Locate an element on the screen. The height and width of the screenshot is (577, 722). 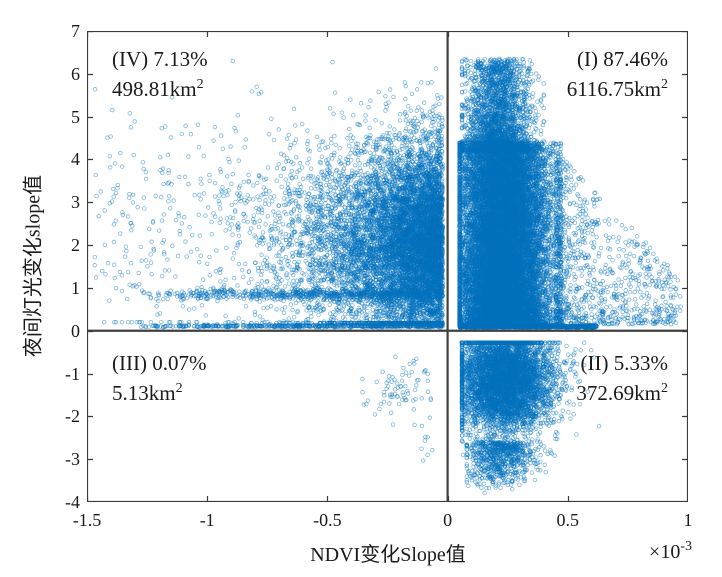
quadrant-4-annotation: (IV) 7.13% 498.81km2 is located at coordinates (160, 76).